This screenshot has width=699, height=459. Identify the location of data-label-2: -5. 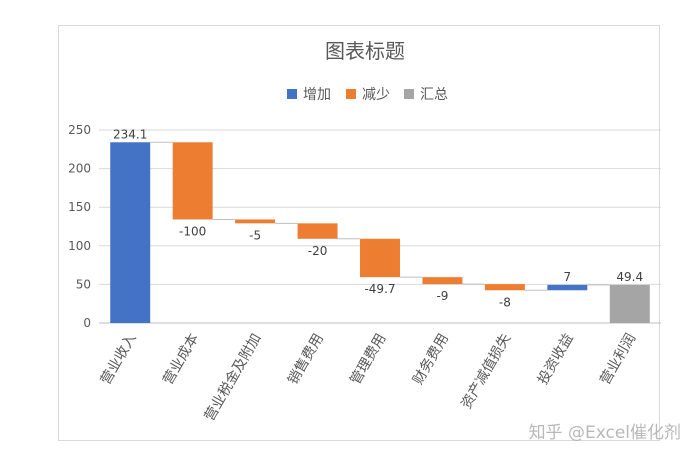
(255, 235).